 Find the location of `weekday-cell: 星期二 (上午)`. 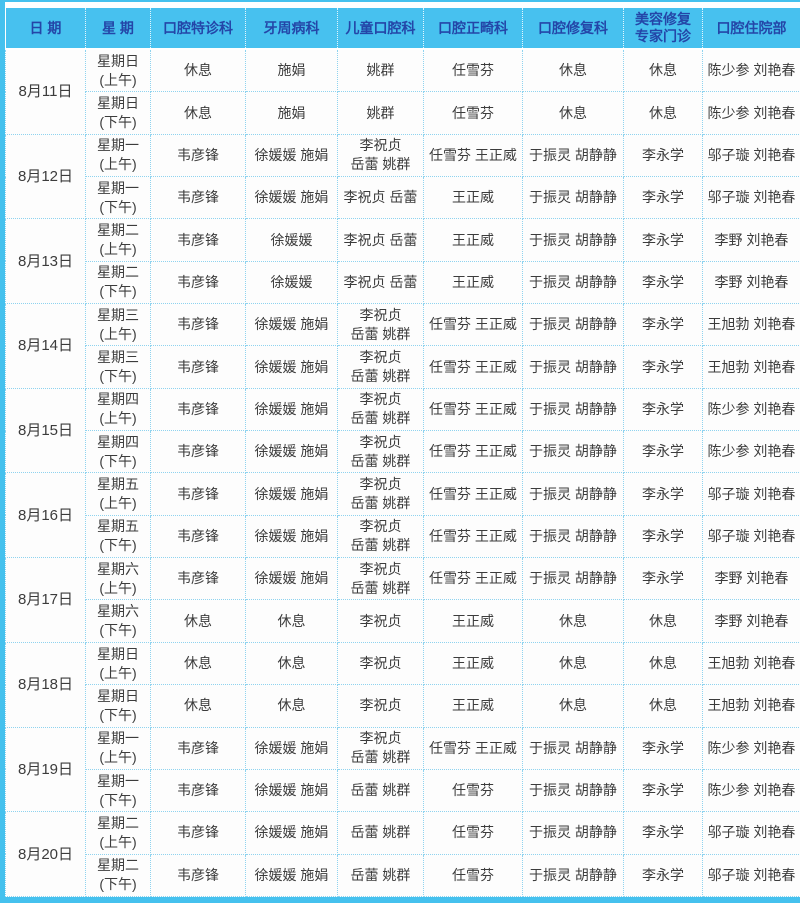

weekday-cell: 星期二 (上午) is located at coordinates (118, 833).